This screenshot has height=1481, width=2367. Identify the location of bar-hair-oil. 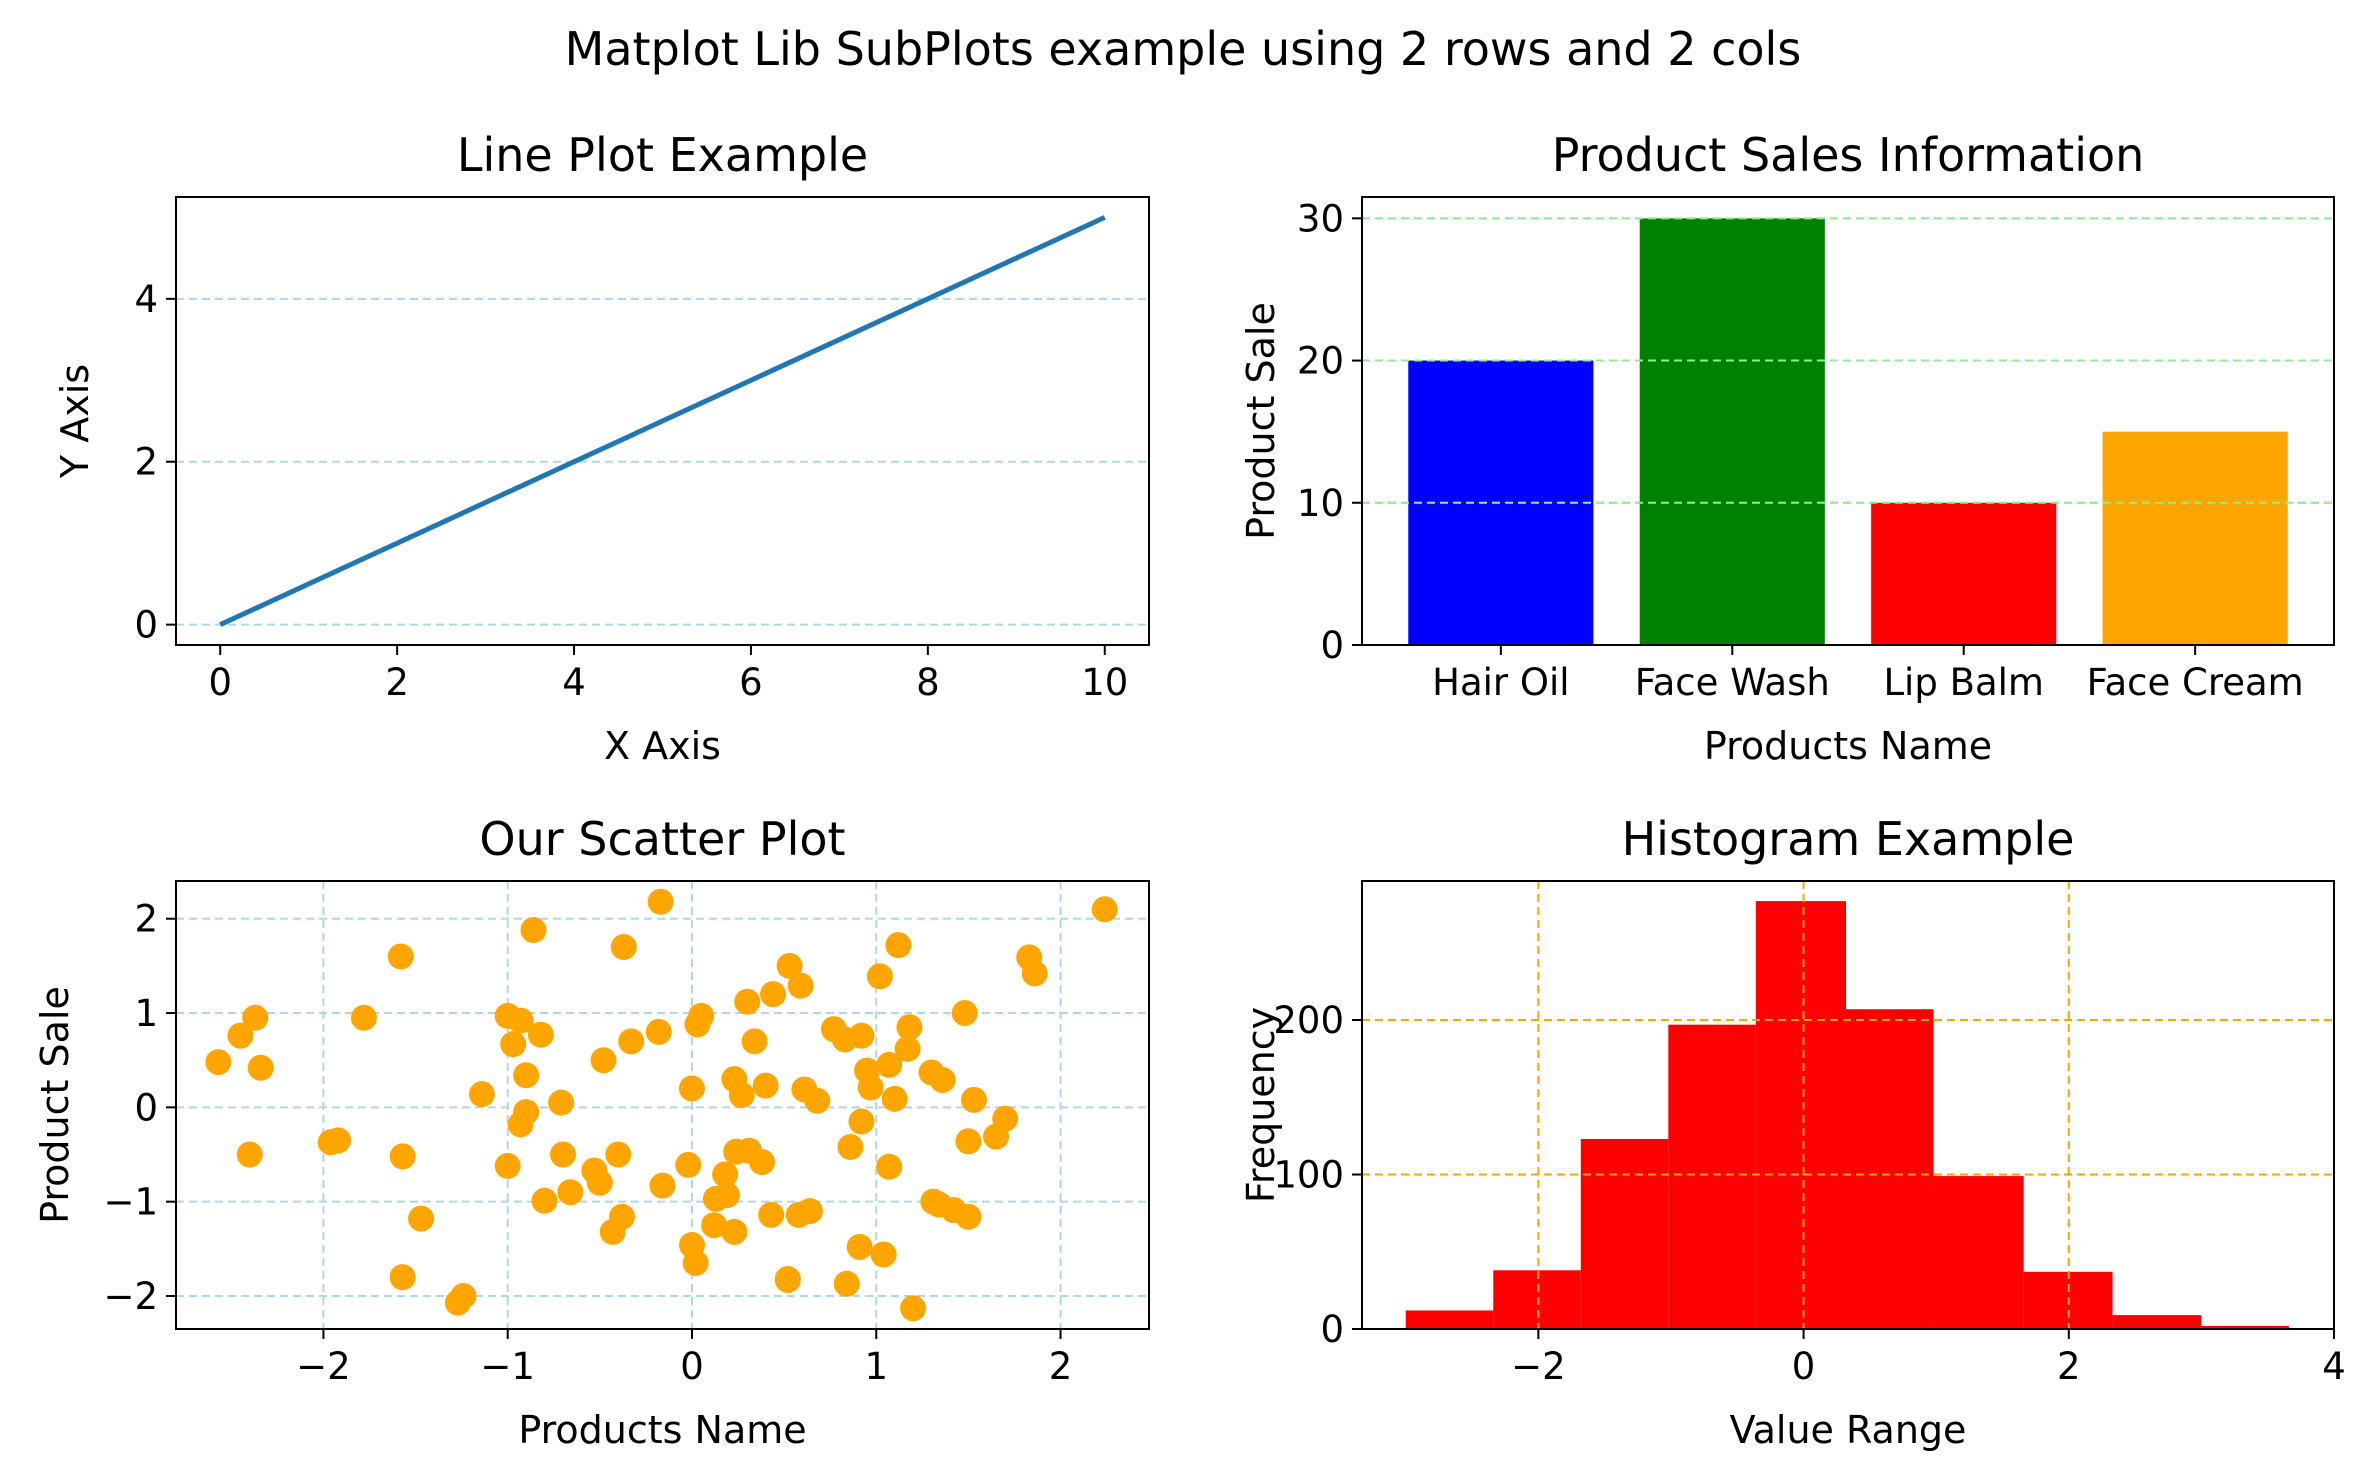
(1501, 502).